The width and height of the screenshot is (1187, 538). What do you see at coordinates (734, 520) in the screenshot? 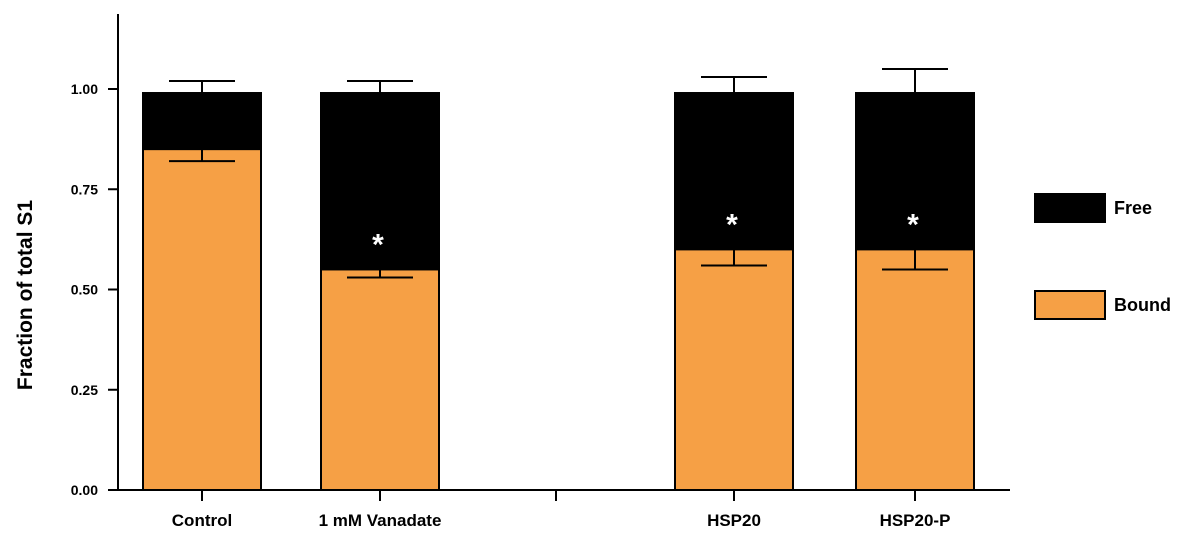
I see `x-tick-label: HSP20` at bounding box center [734, 520].